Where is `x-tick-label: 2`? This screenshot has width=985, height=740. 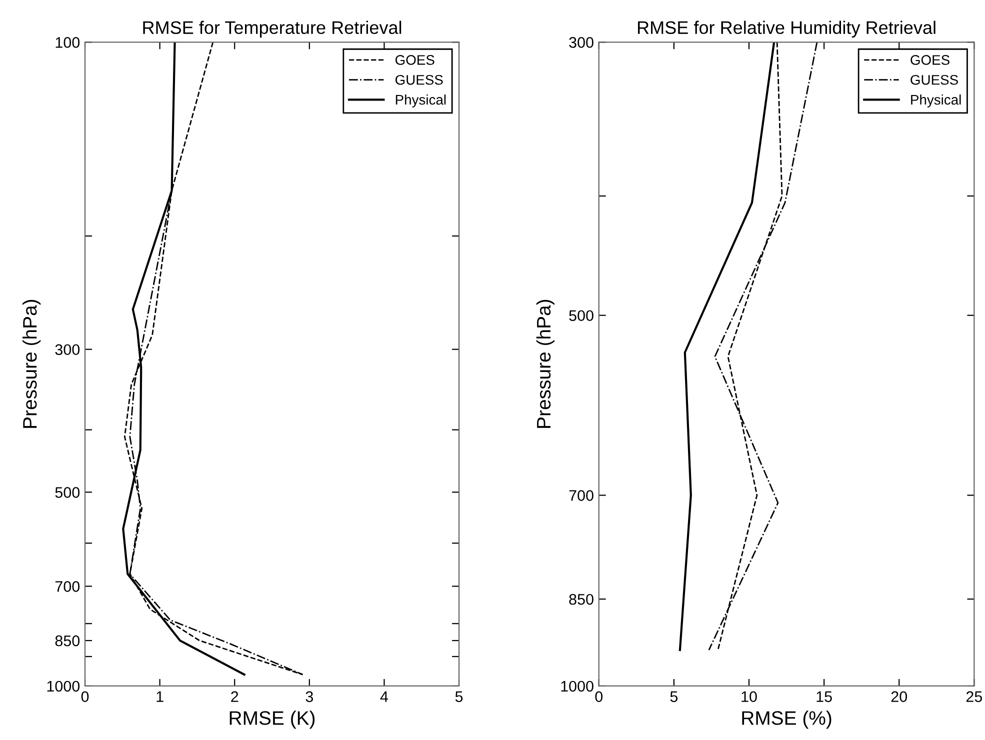 x-tick-label: 2 is located at coordinates (234, 696).